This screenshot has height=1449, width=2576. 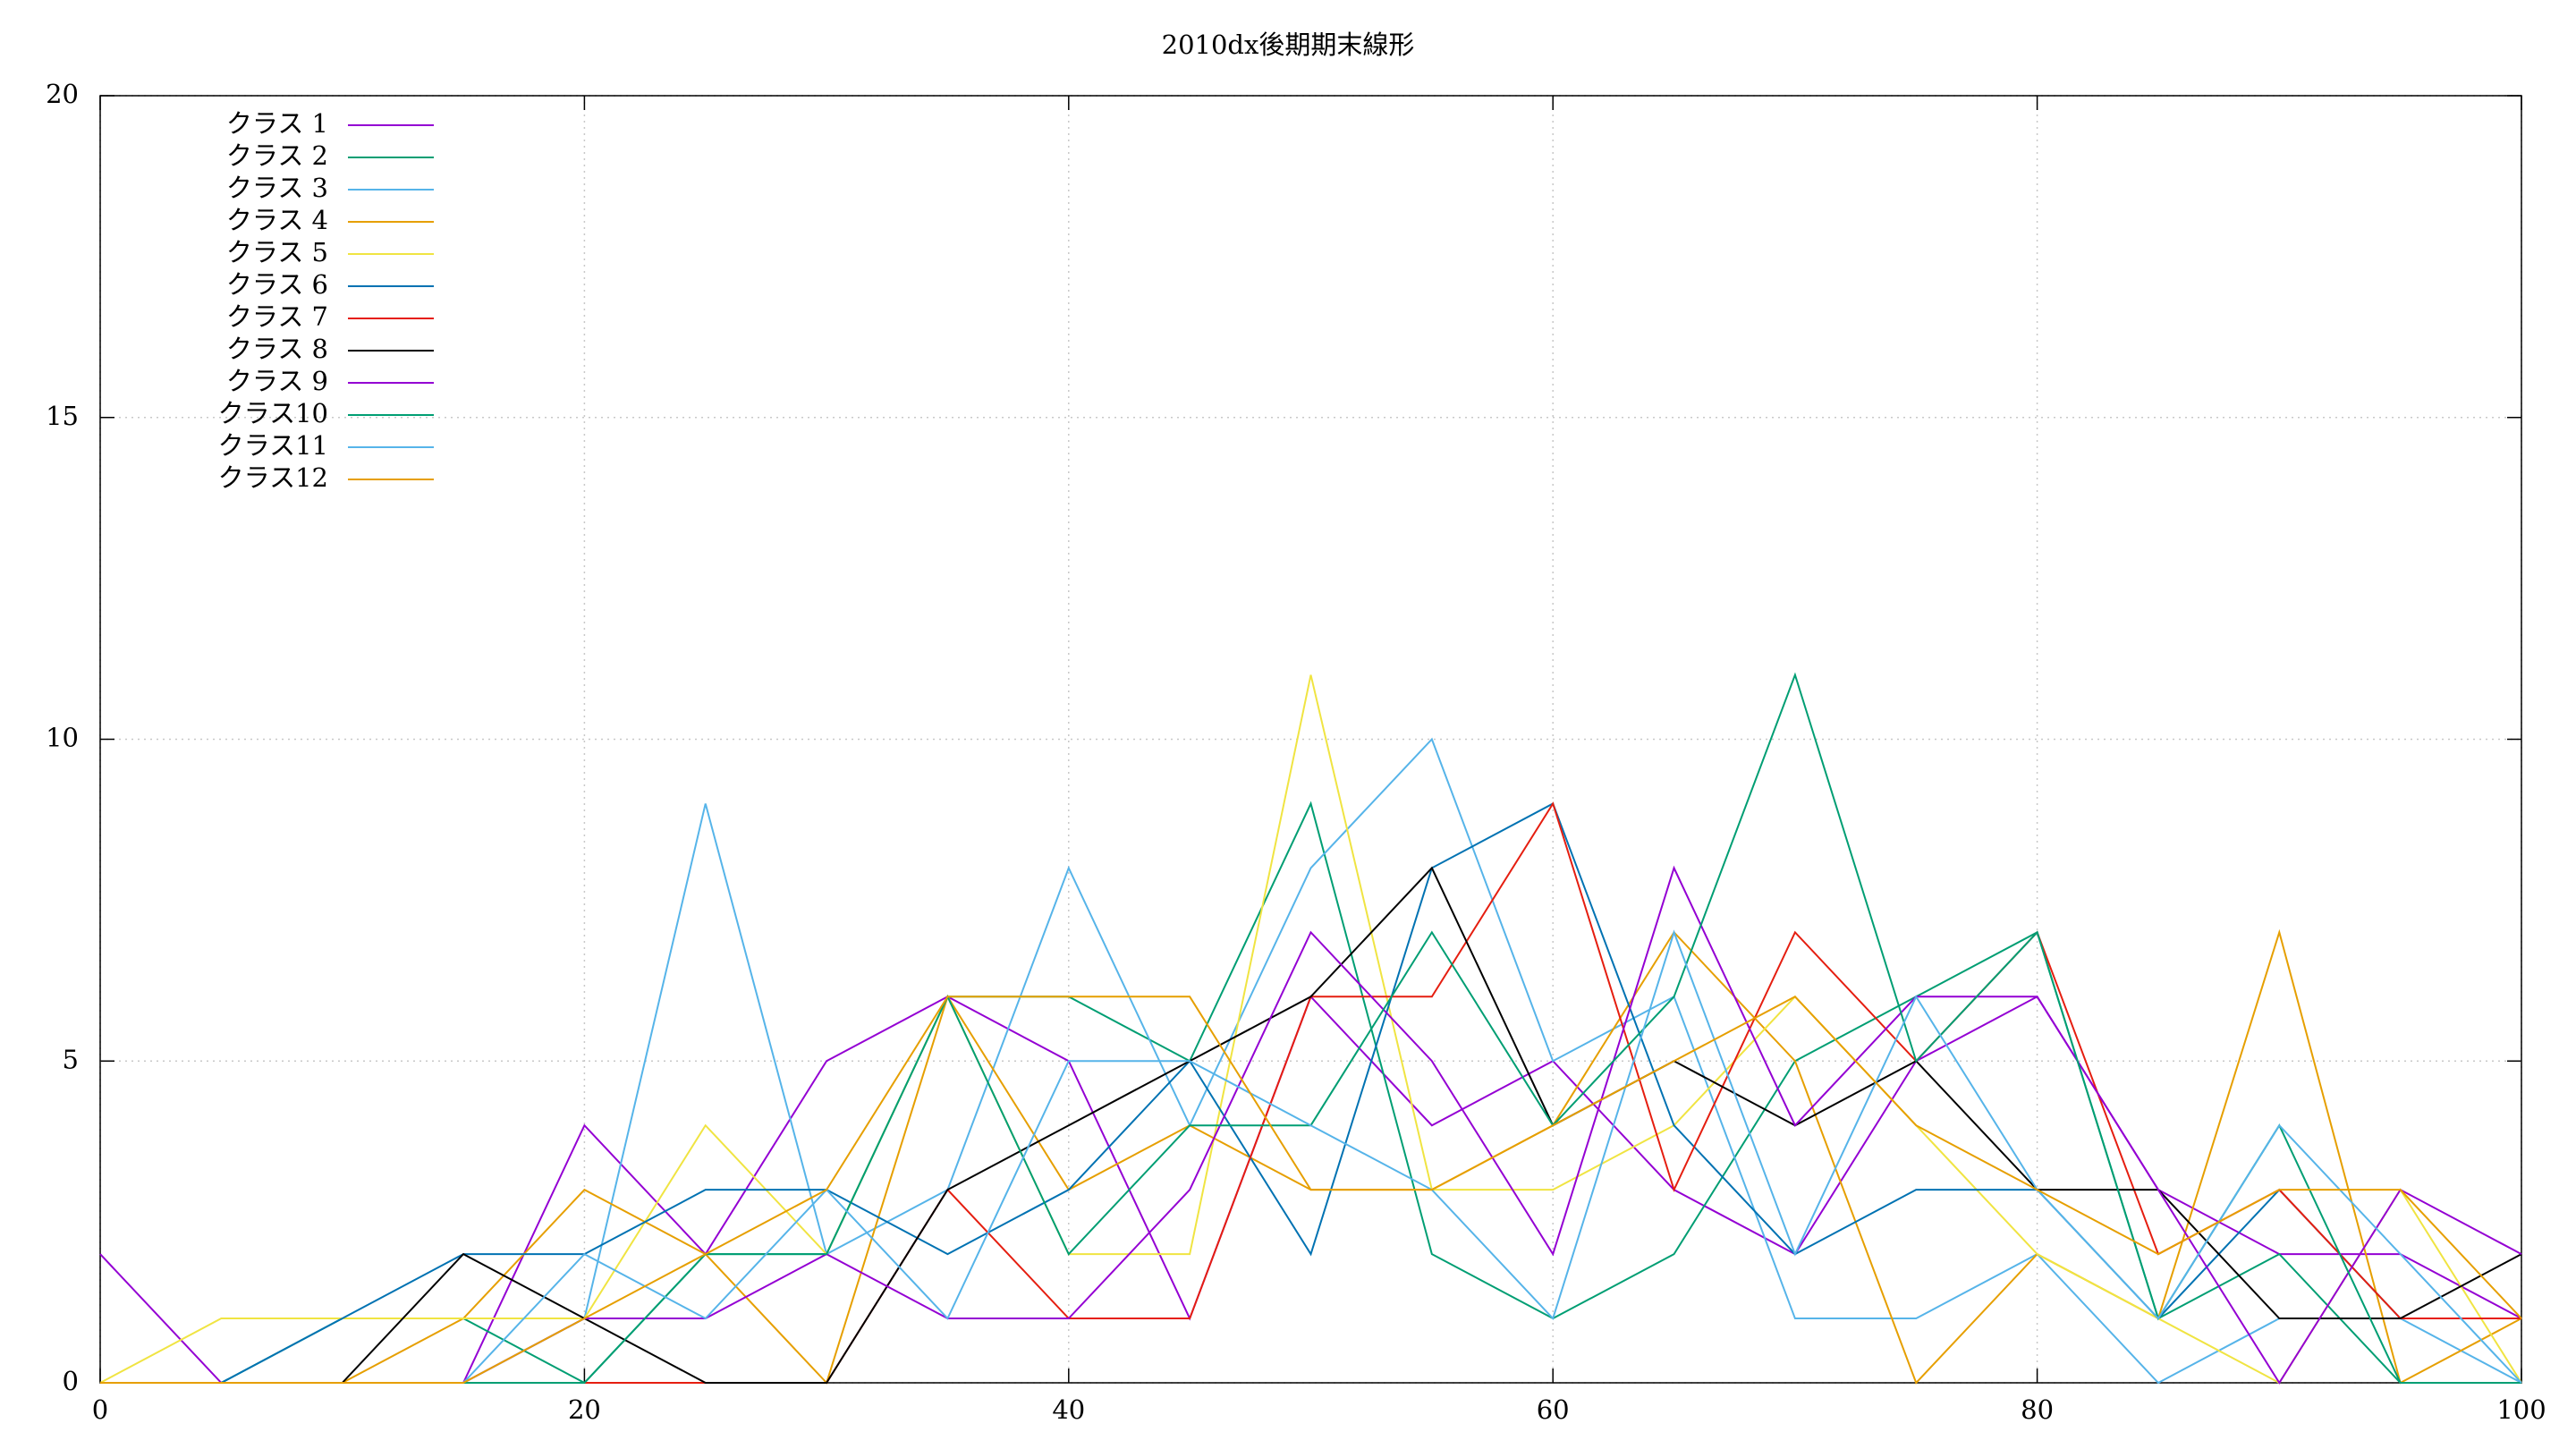 What do you see at coordinates (71, 1059) in the screenshot?
I see `y-tick-label: 5` at bounding box center [71, 1059].